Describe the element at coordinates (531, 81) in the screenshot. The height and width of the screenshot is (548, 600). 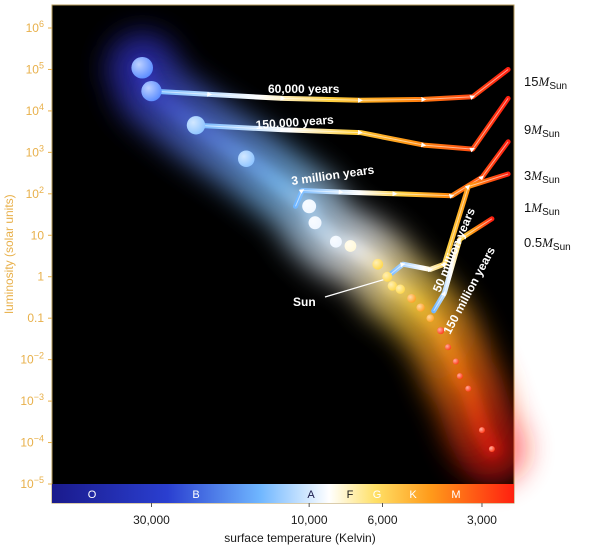
I see `mass-value: 15` at that location.